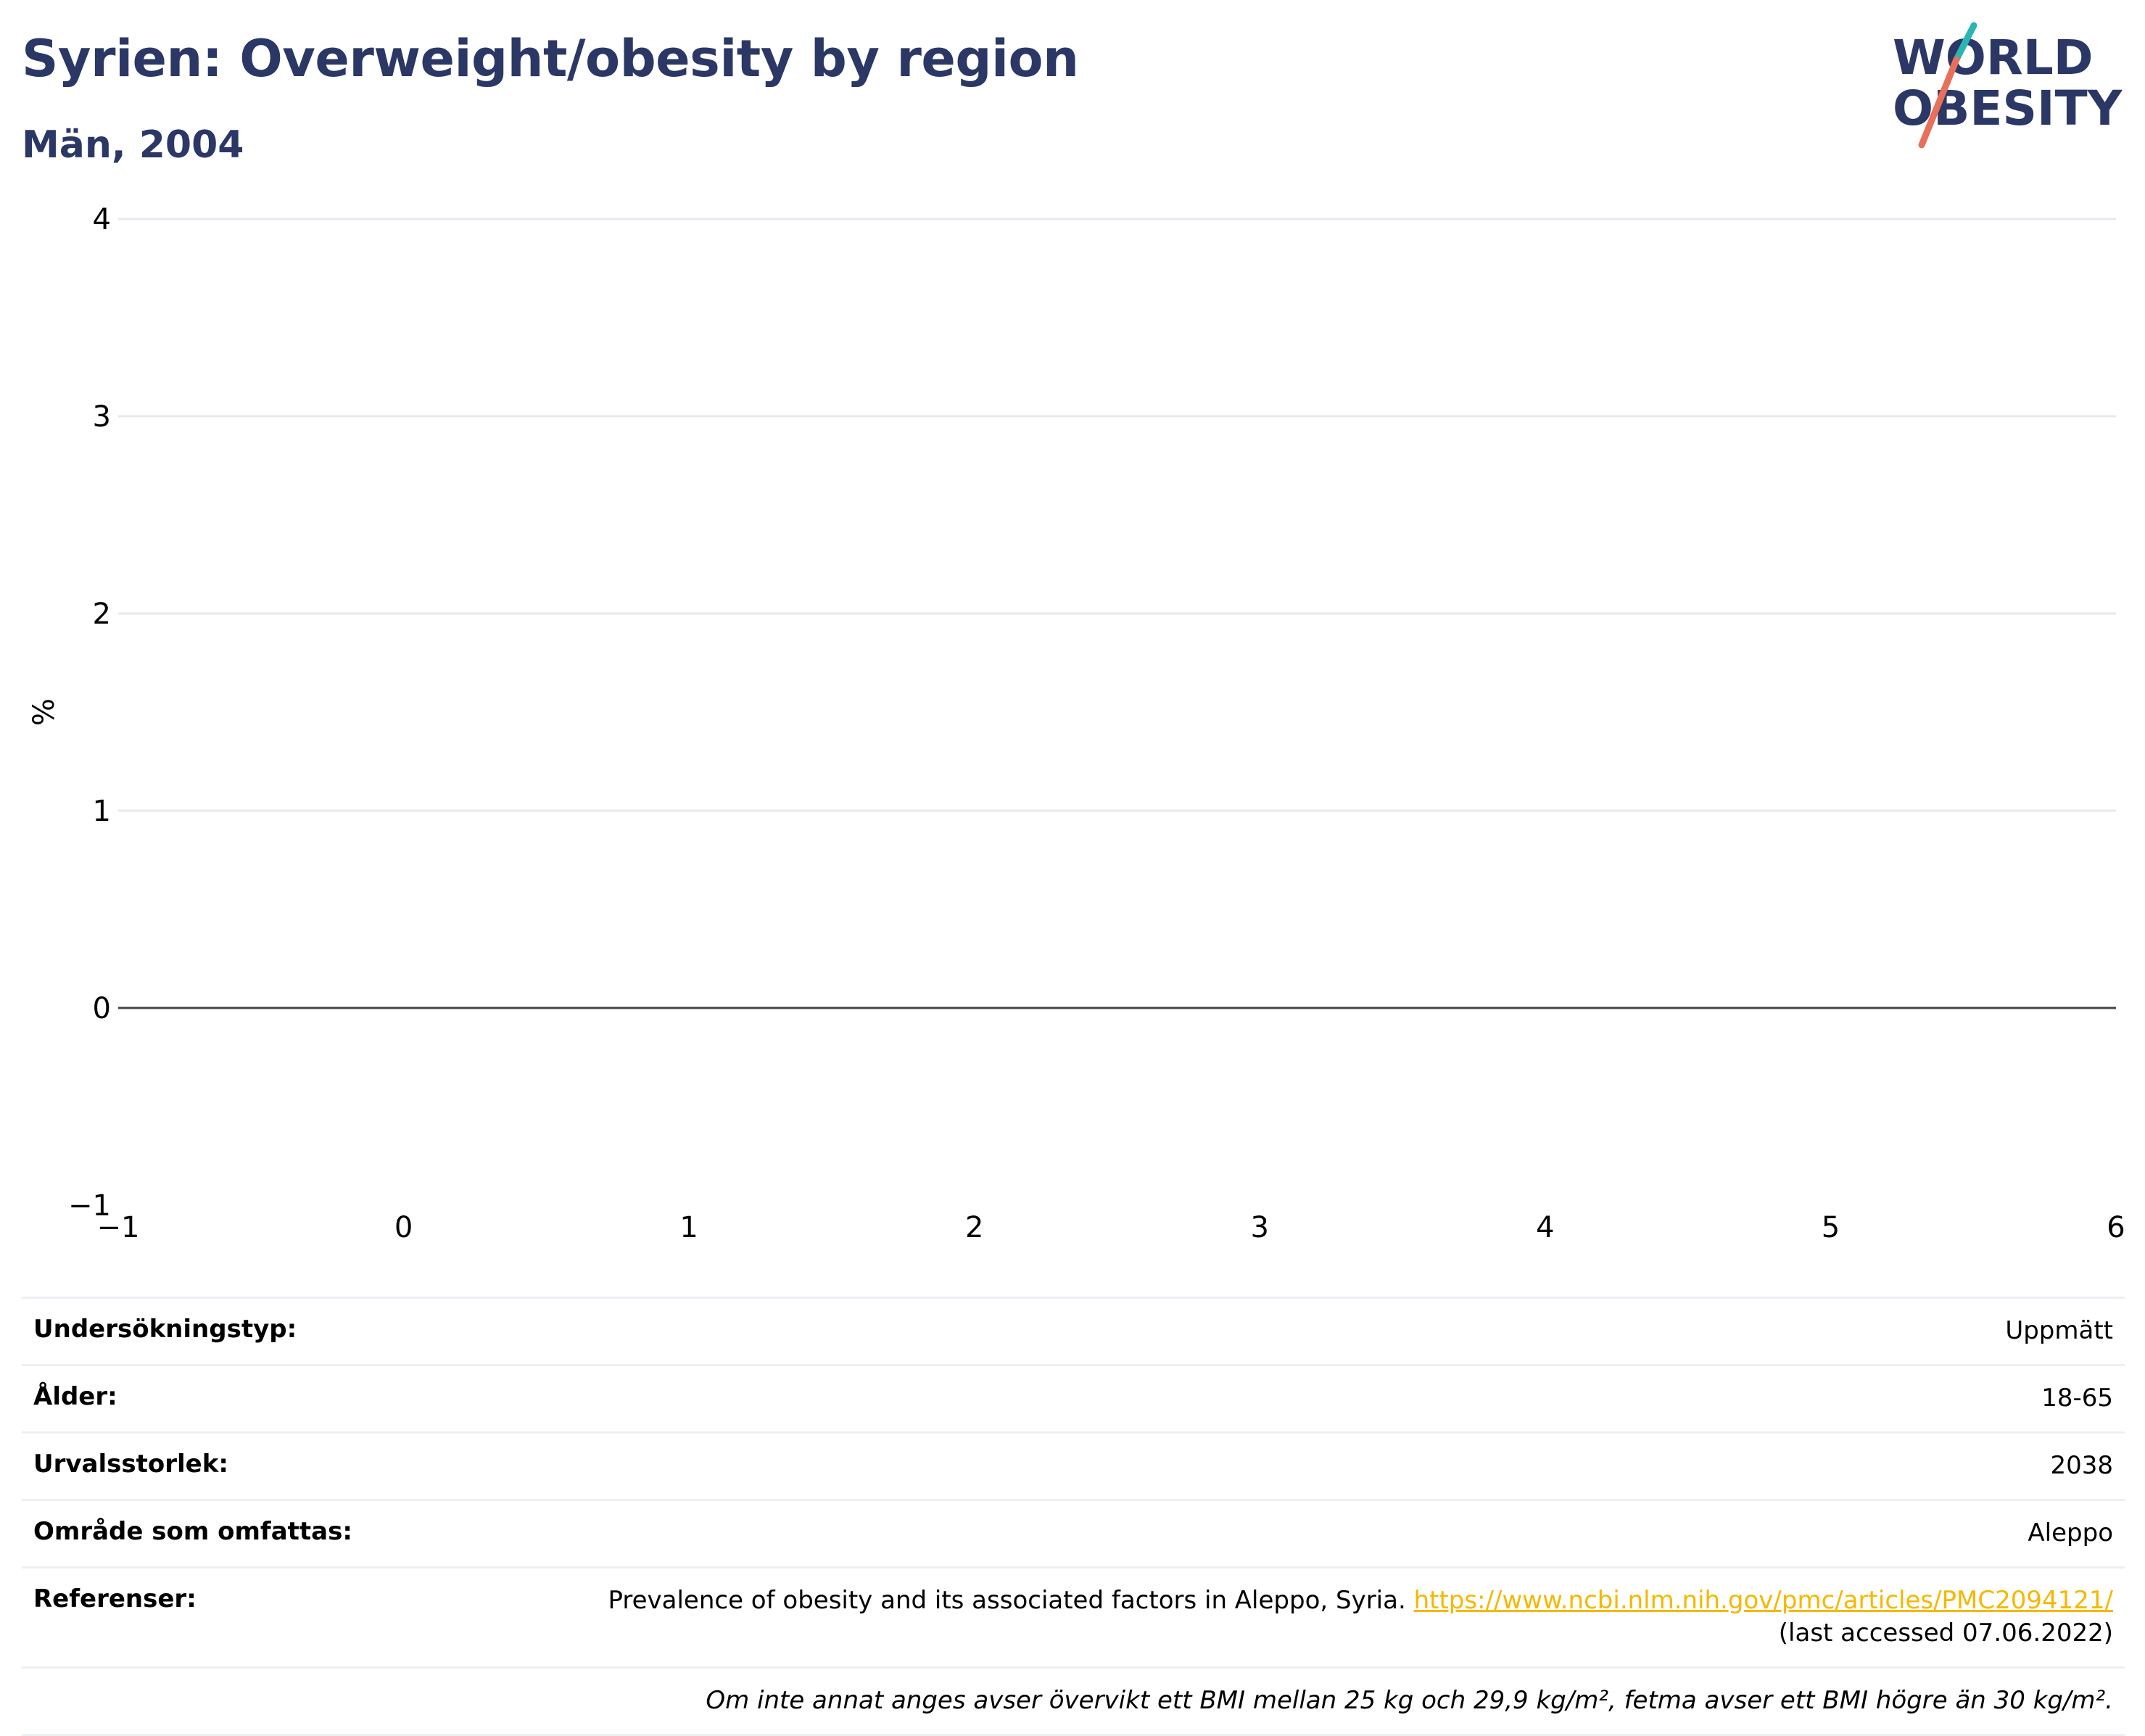 The width and height of the screenshot is (2145, 1736). What do you see at coordinates (1994, 58) in the screenshot?
I see `logo-line-world: WORLD` at bounding box center [1994, 58].